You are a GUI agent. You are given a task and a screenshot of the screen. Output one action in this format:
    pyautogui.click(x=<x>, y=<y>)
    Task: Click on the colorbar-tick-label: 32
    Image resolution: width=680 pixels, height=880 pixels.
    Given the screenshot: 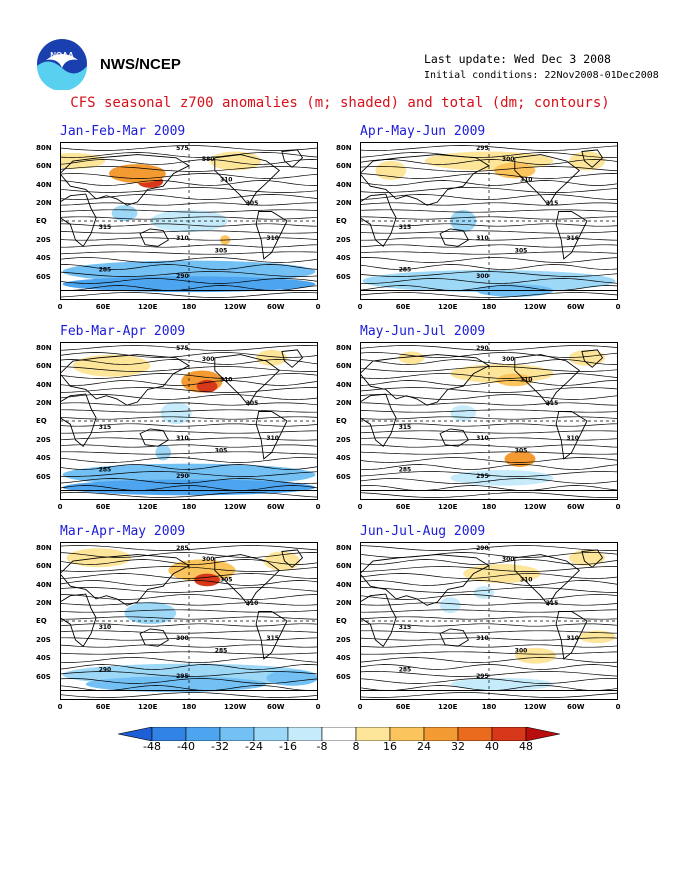 What is the action you would take?
    pyautogui.click(x=458, y=746)
    